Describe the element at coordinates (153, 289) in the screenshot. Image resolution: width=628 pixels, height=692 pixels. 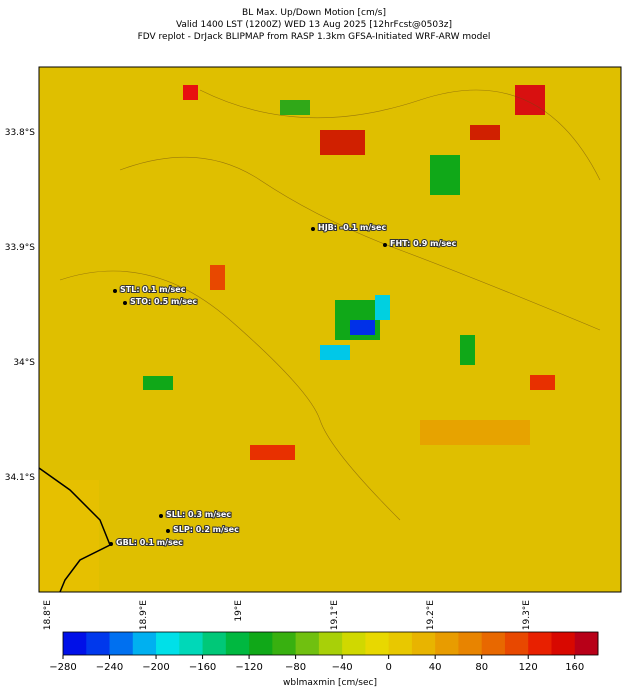
I see `station-label: STL: 0.1 m/sec` at that location.